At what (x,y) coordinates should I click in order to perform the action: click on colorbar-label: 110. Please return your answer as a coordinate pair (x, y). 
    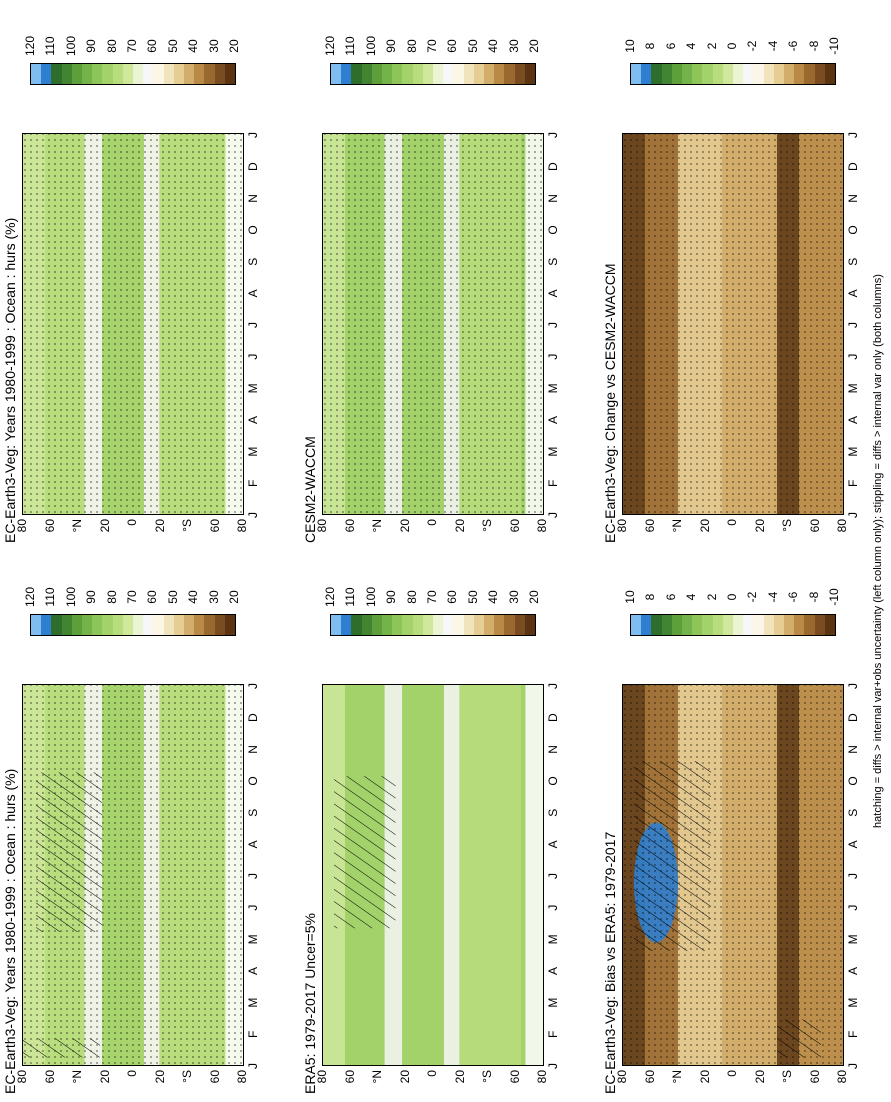
    Looking at the image, I should click on (50, 597).